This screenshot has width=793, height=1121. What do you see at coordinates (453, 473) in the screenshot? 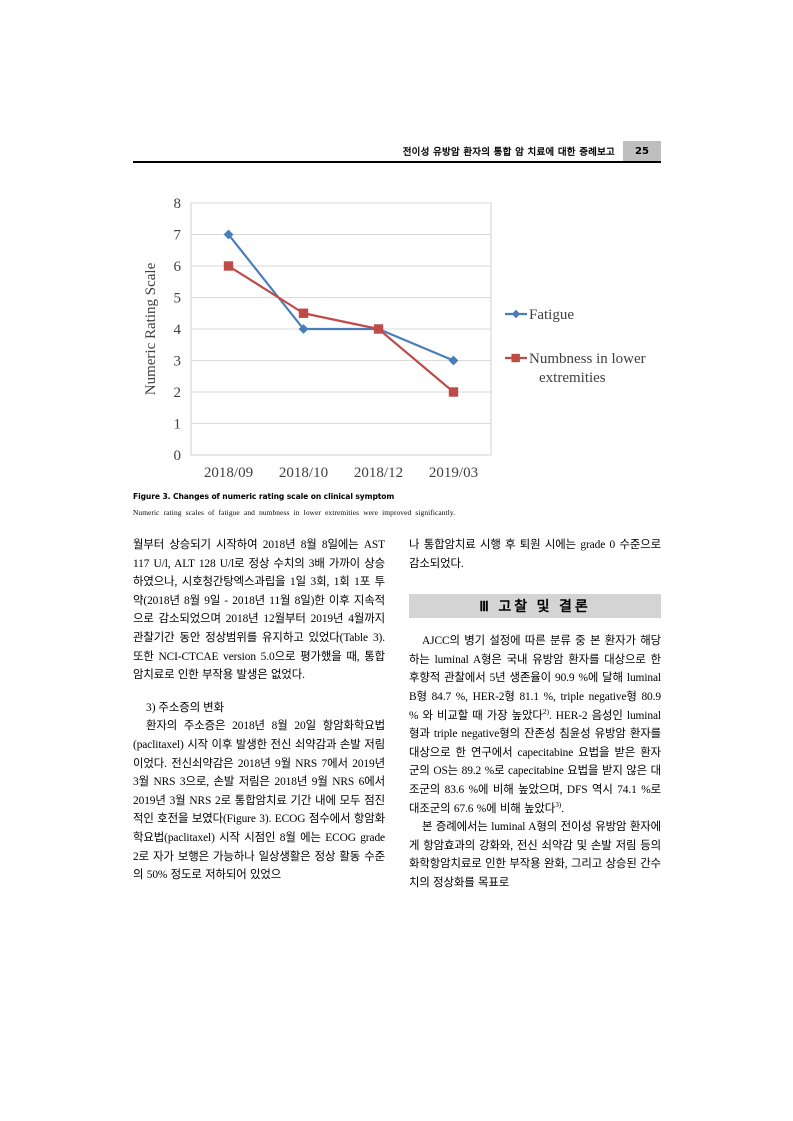
I see `svg-text: 2019/03` at bounding box center [453, 473].